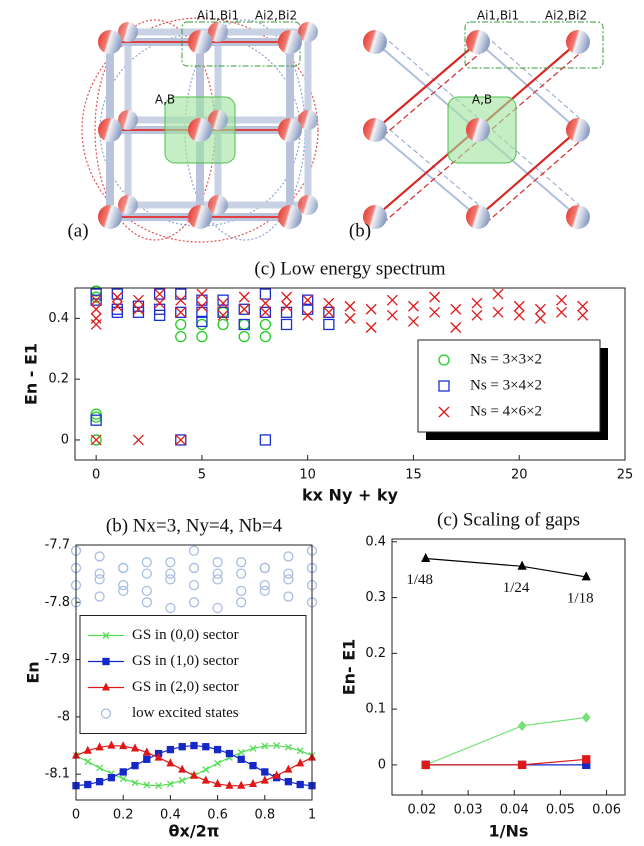 Image resolution: width=644 pixels, height=846 pixels. What do you see at coordinates (312, 815) in the screenshot?
I see `x-tick-label: 1` at bounding box center [312, 815].